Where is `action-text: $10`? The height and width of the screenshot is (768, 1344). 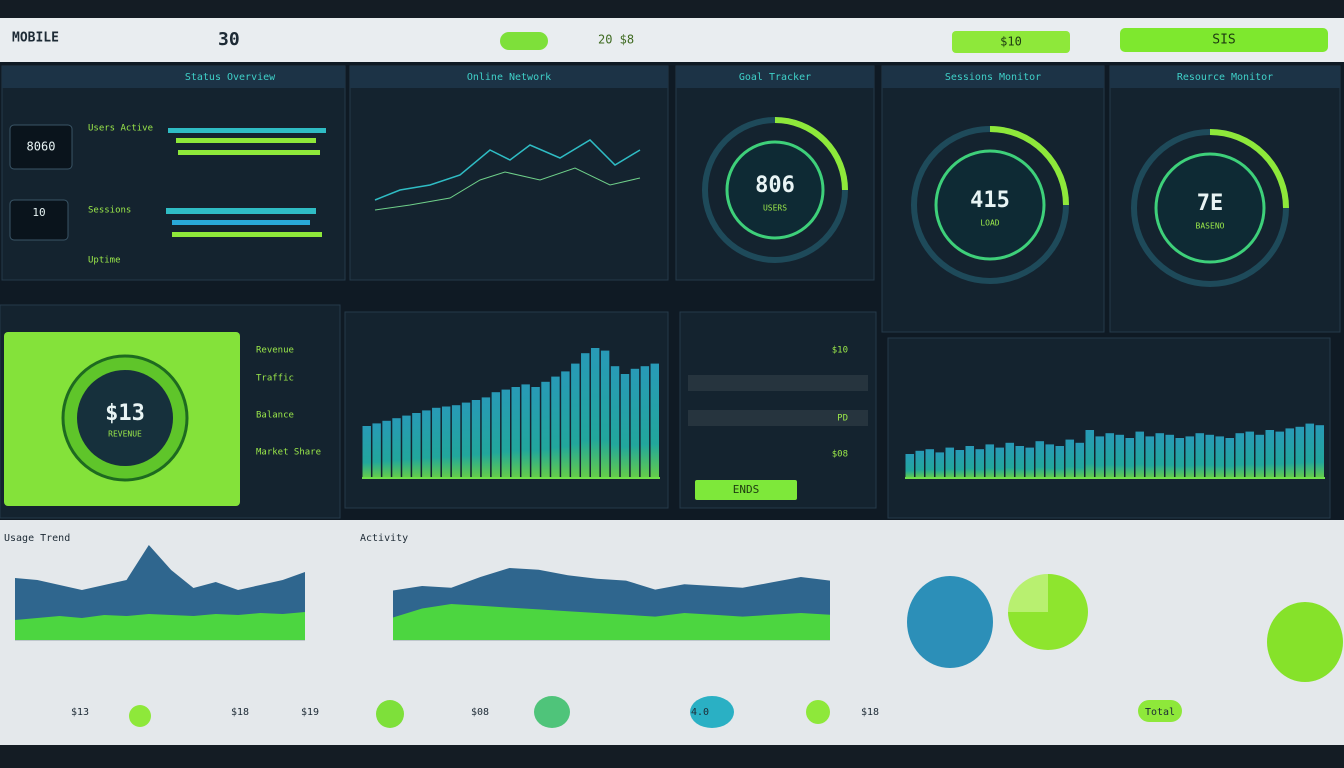 action-text: $10 is located at coordinates (1011, 42).